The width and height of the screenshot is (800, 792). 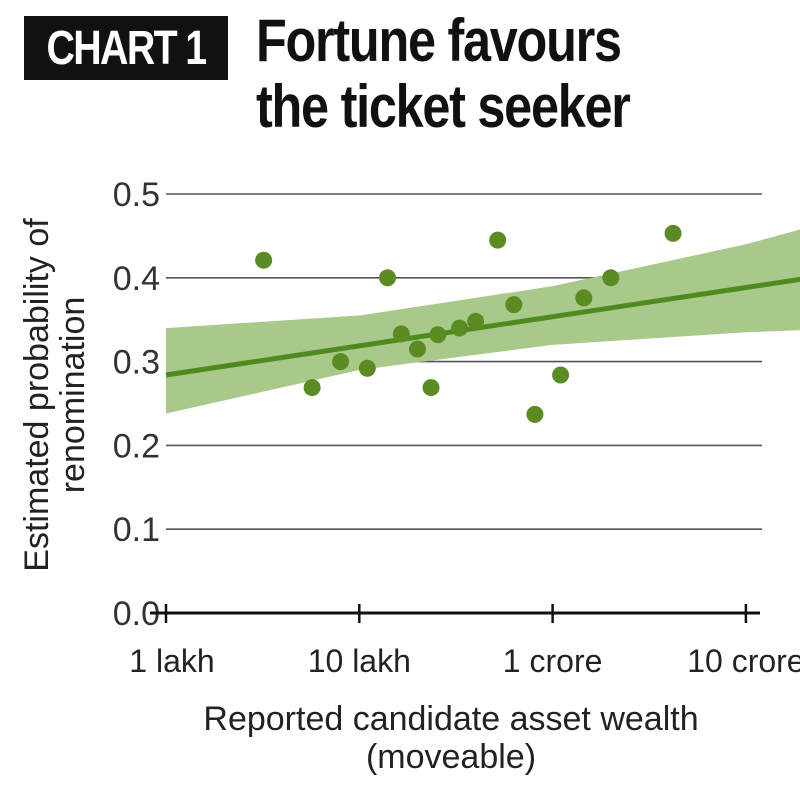 What do you see at coordinates (443, 106) in the screenshot?
I see `title-line-2: the ticket seeker` at bounding box center [443, 106].